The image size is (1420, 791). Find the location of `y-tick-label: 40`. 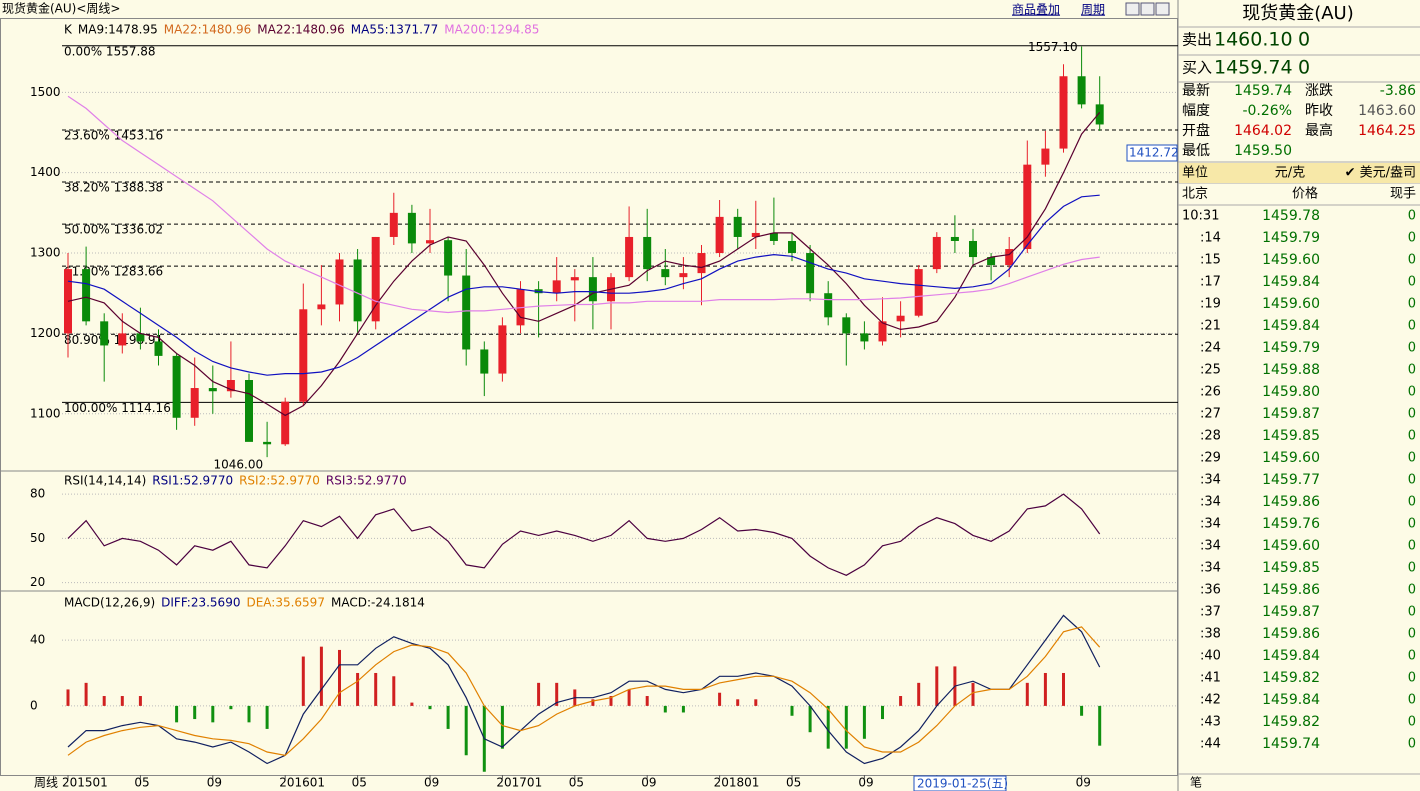

y-tick-label: 40 is located at coordinates (37, 640).